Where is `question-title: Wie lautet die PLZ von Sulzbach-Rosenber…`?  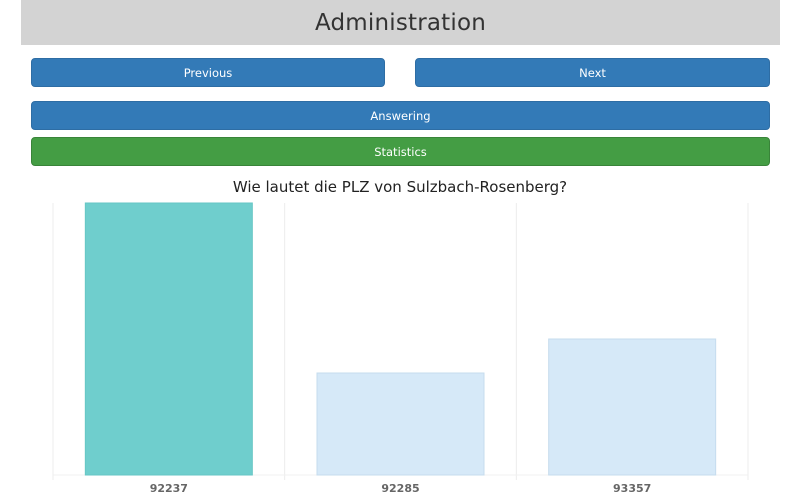 question-title: Wie lautet die PLZ von Sulzbach-Rosenber… is located at coordinates (400, 187).